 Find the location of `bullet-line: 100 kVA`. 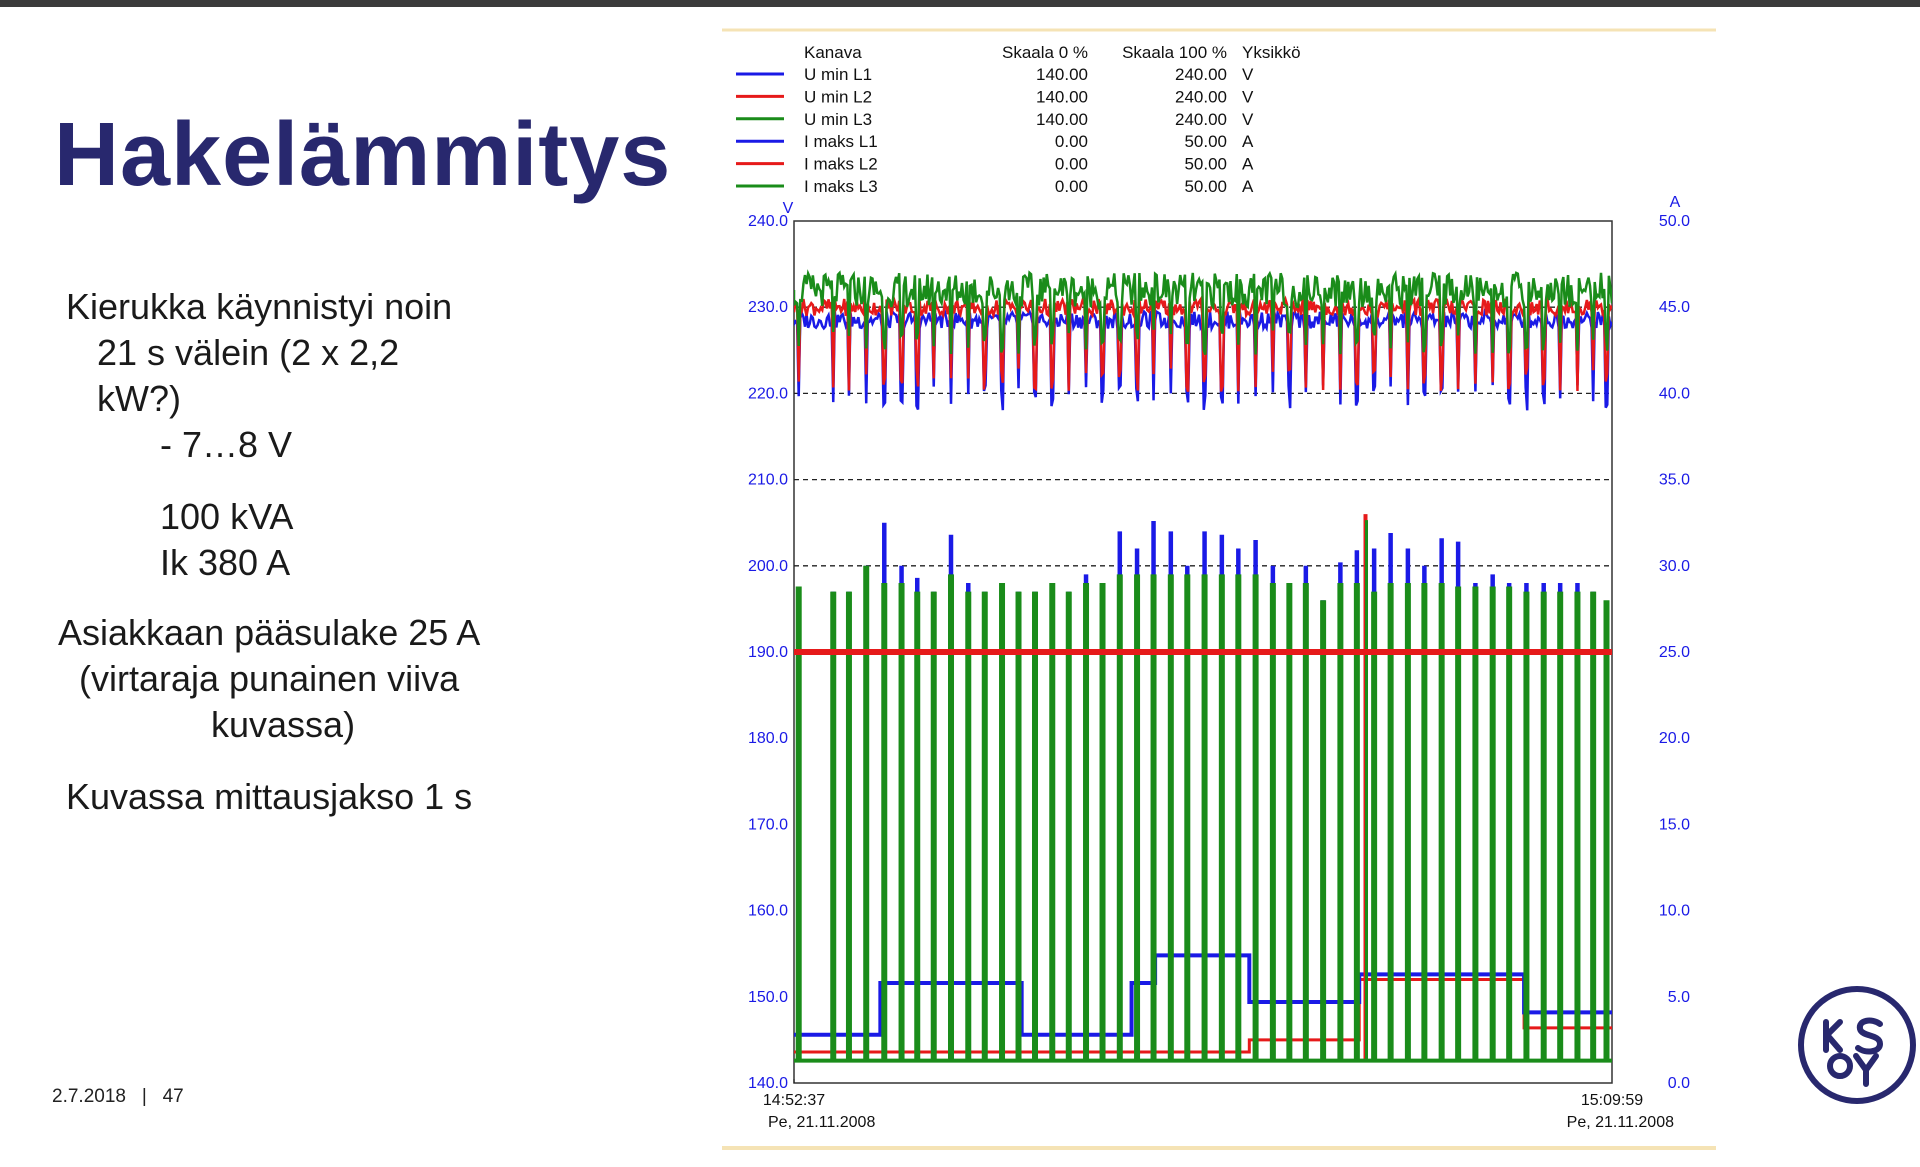

bullet-line: 100 kVA is located at coordinates (227, 516).